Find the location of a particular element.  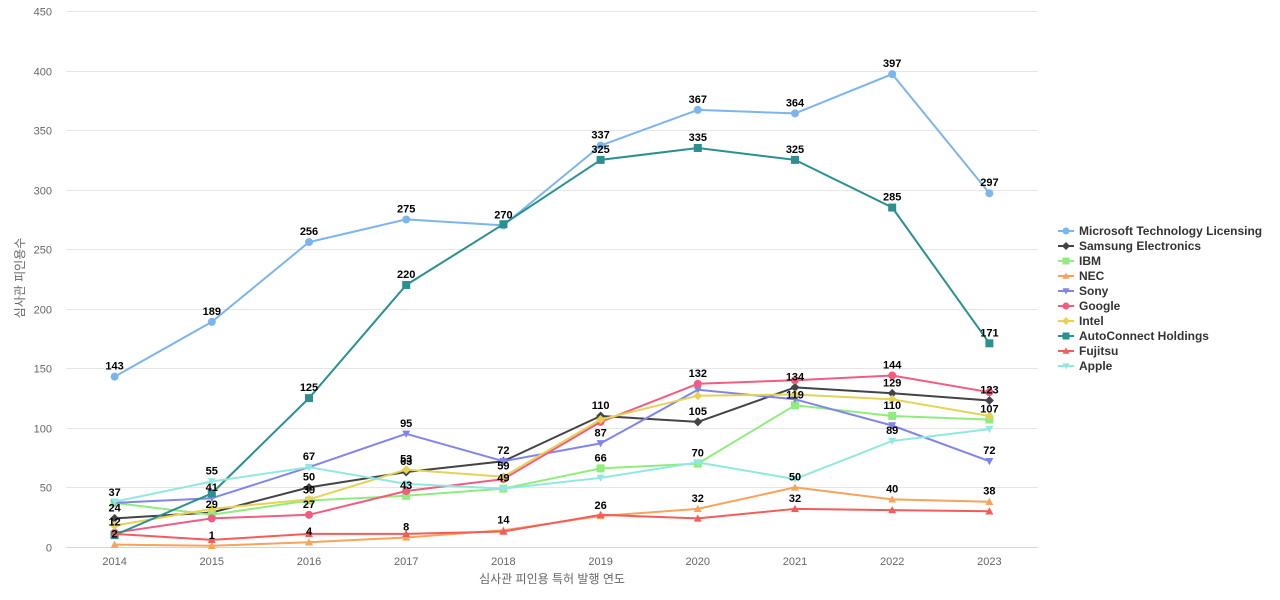

data-label: 337 is located at coordinates (600, 136).